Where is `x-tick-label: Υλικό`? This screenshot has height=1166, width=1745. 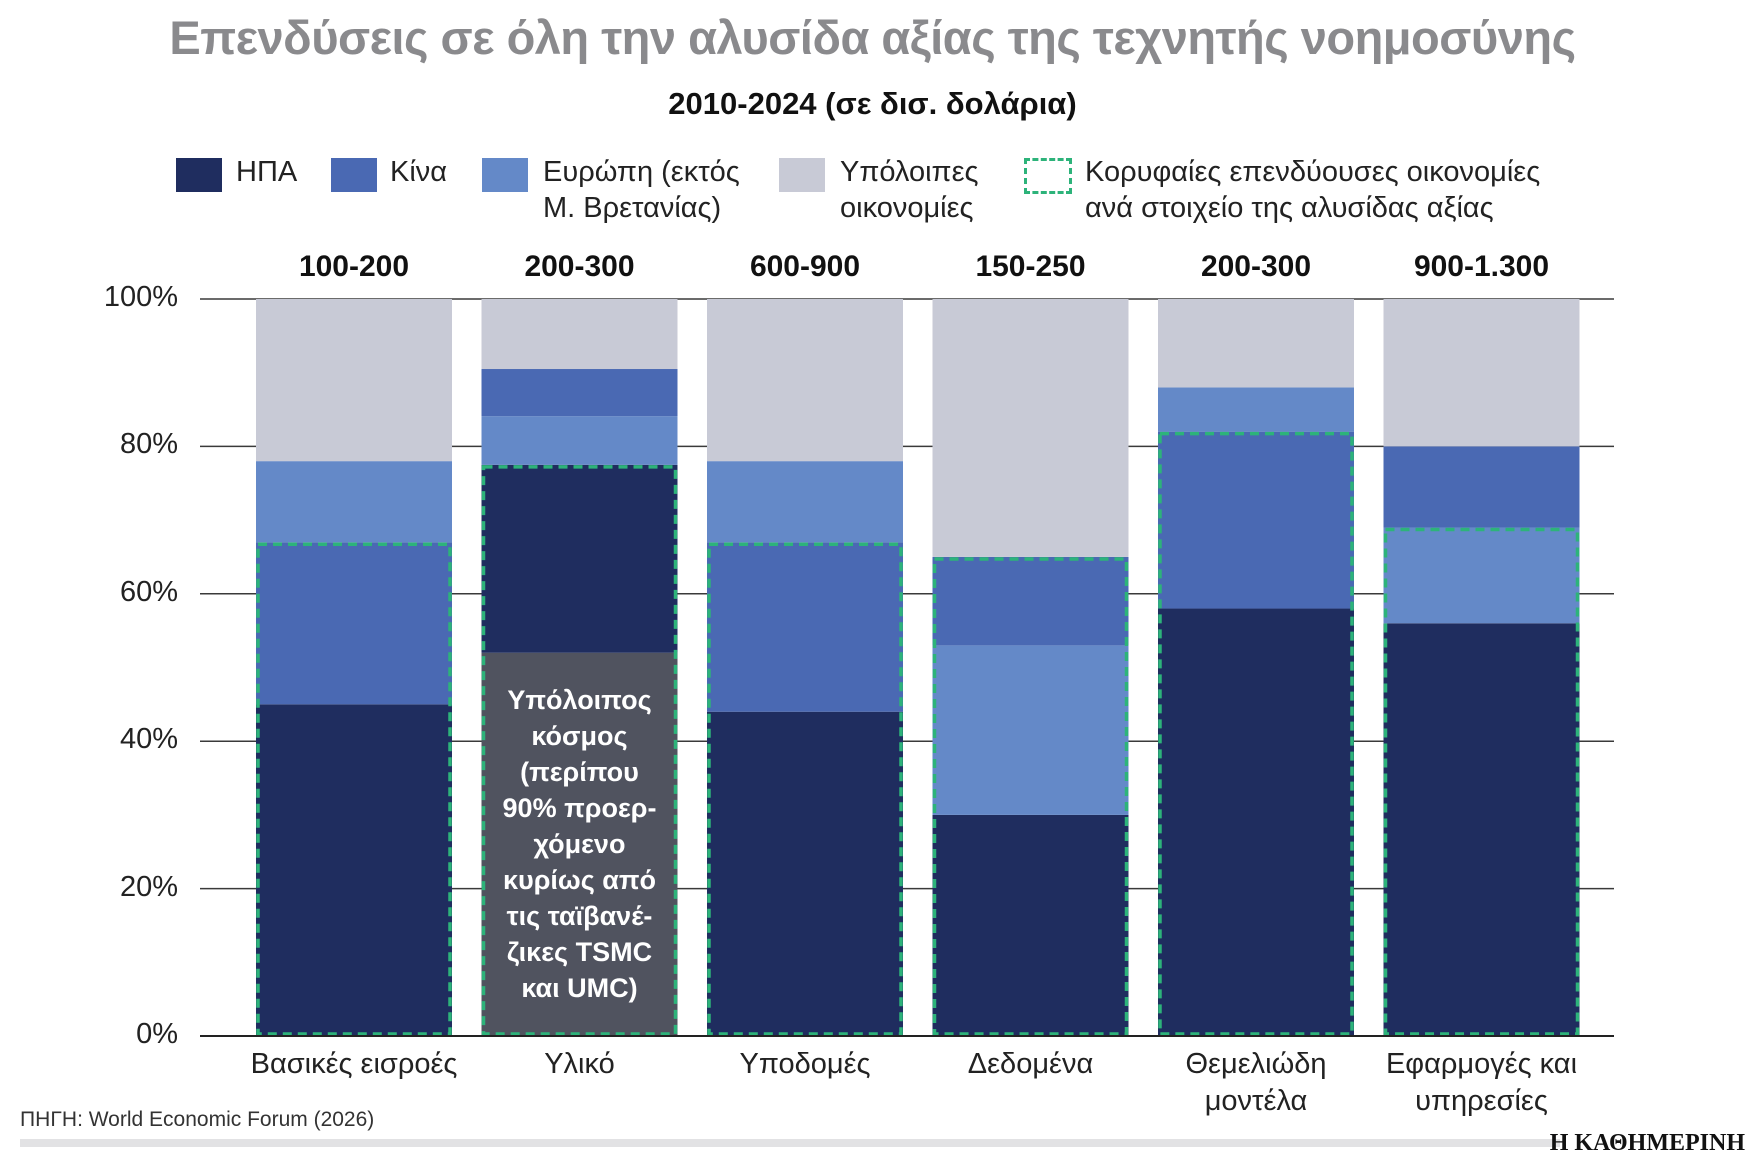 x-tick-label: Υλικό is located at coordinates (579, 1064).